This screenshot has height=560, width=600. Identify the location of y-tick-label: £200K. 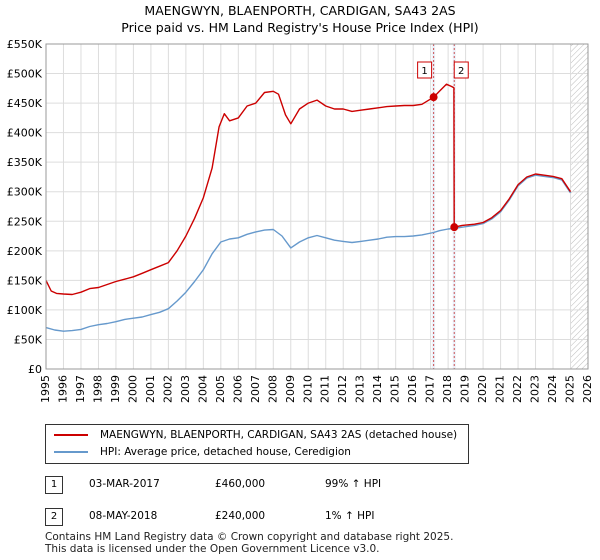
(25, 251).